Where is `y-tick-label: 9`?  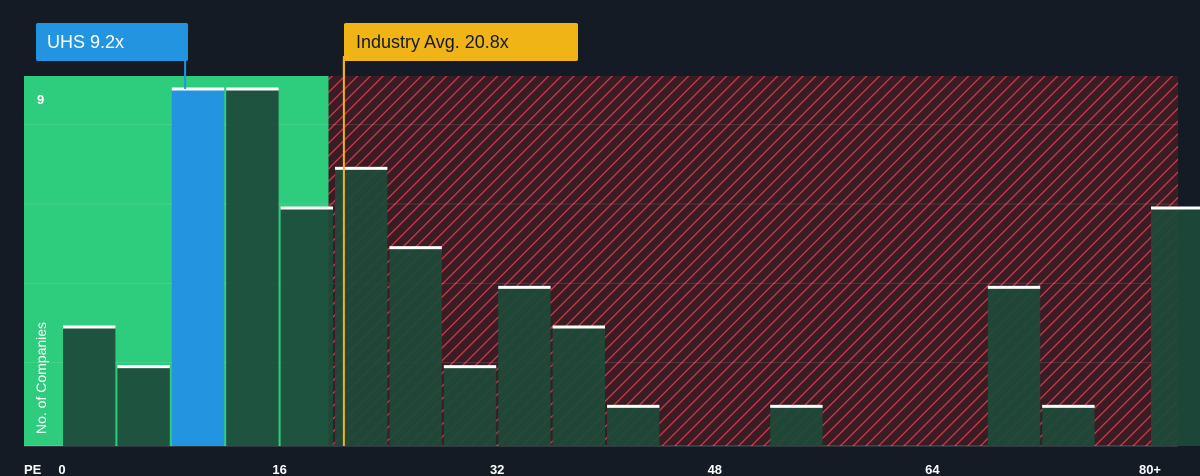
y-tick-label: 9 is located at coordinates (40, 99).